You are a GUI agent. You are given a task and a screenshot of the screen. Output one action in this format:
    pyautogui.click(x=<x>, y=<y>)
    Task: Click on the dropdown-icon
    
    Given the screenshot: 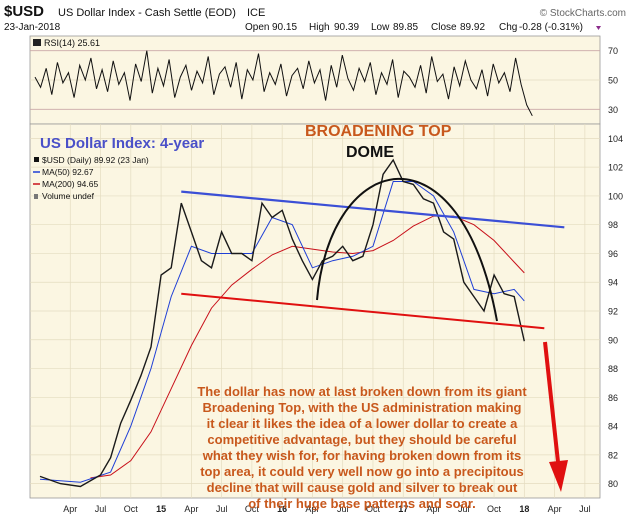 What is the action you would take?
    pyautogui.click(x=598, y=28)
    